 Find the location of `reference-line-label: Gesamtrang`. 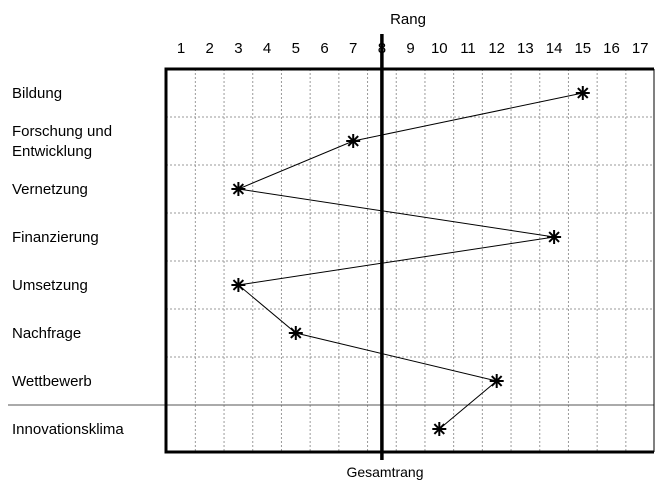

reference-line-label: Gesamtrang is located at coordinates (384, 472).